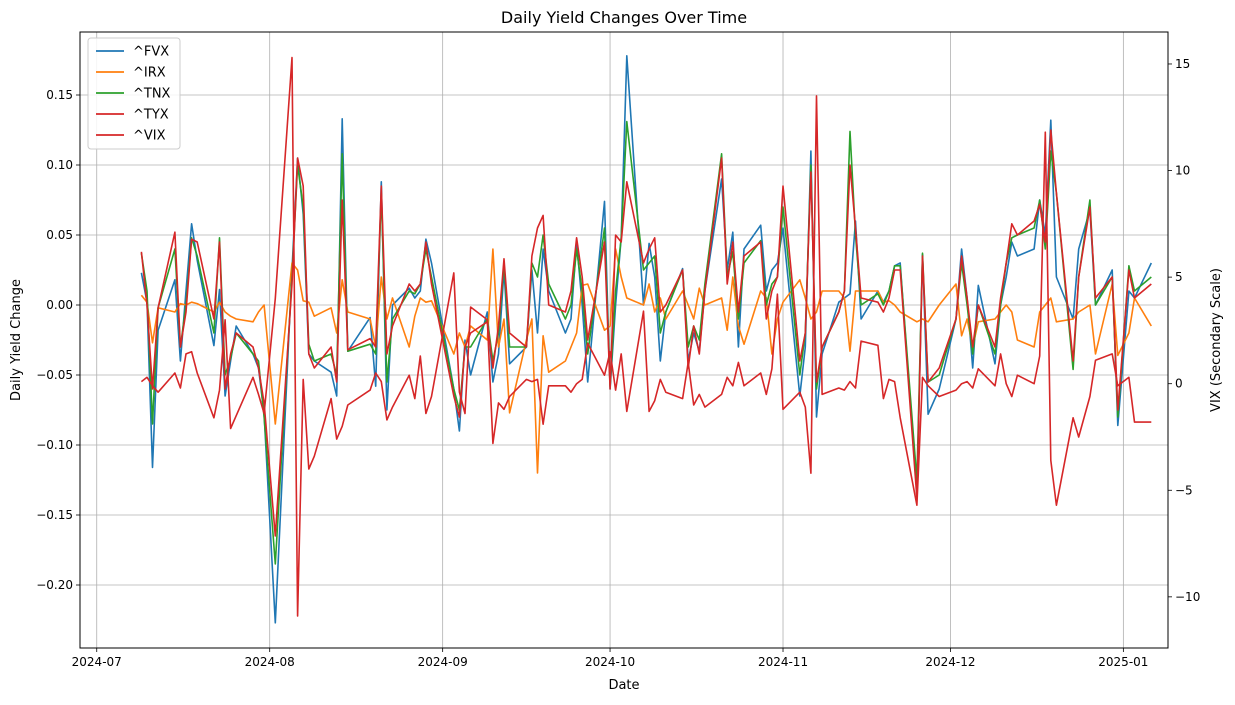 The height and width of the screenshot is (705, 1235). I want to click on y-axis-right: −10 −5 0 5 10 15, so click(1184, 330).